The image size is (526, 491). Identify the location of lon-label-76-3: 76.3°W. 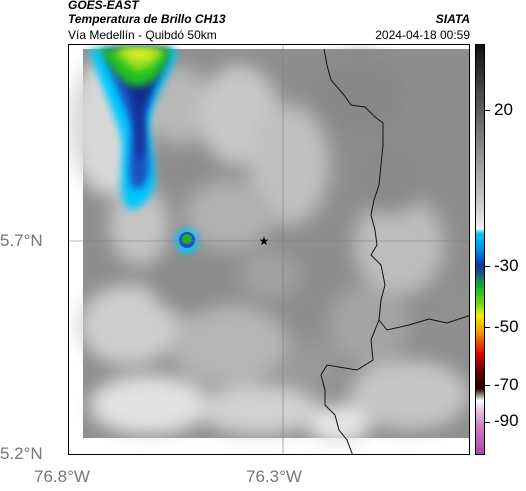
(274, 476).